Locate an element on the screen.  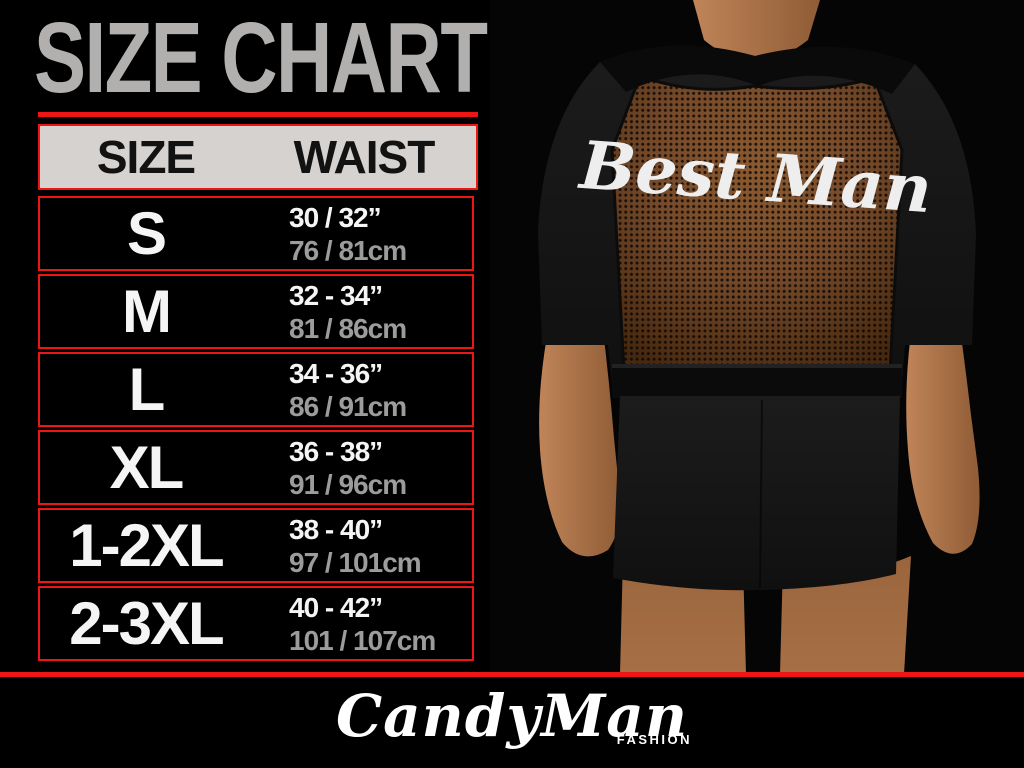
robe-skirt is located at coordinates (756, 493).